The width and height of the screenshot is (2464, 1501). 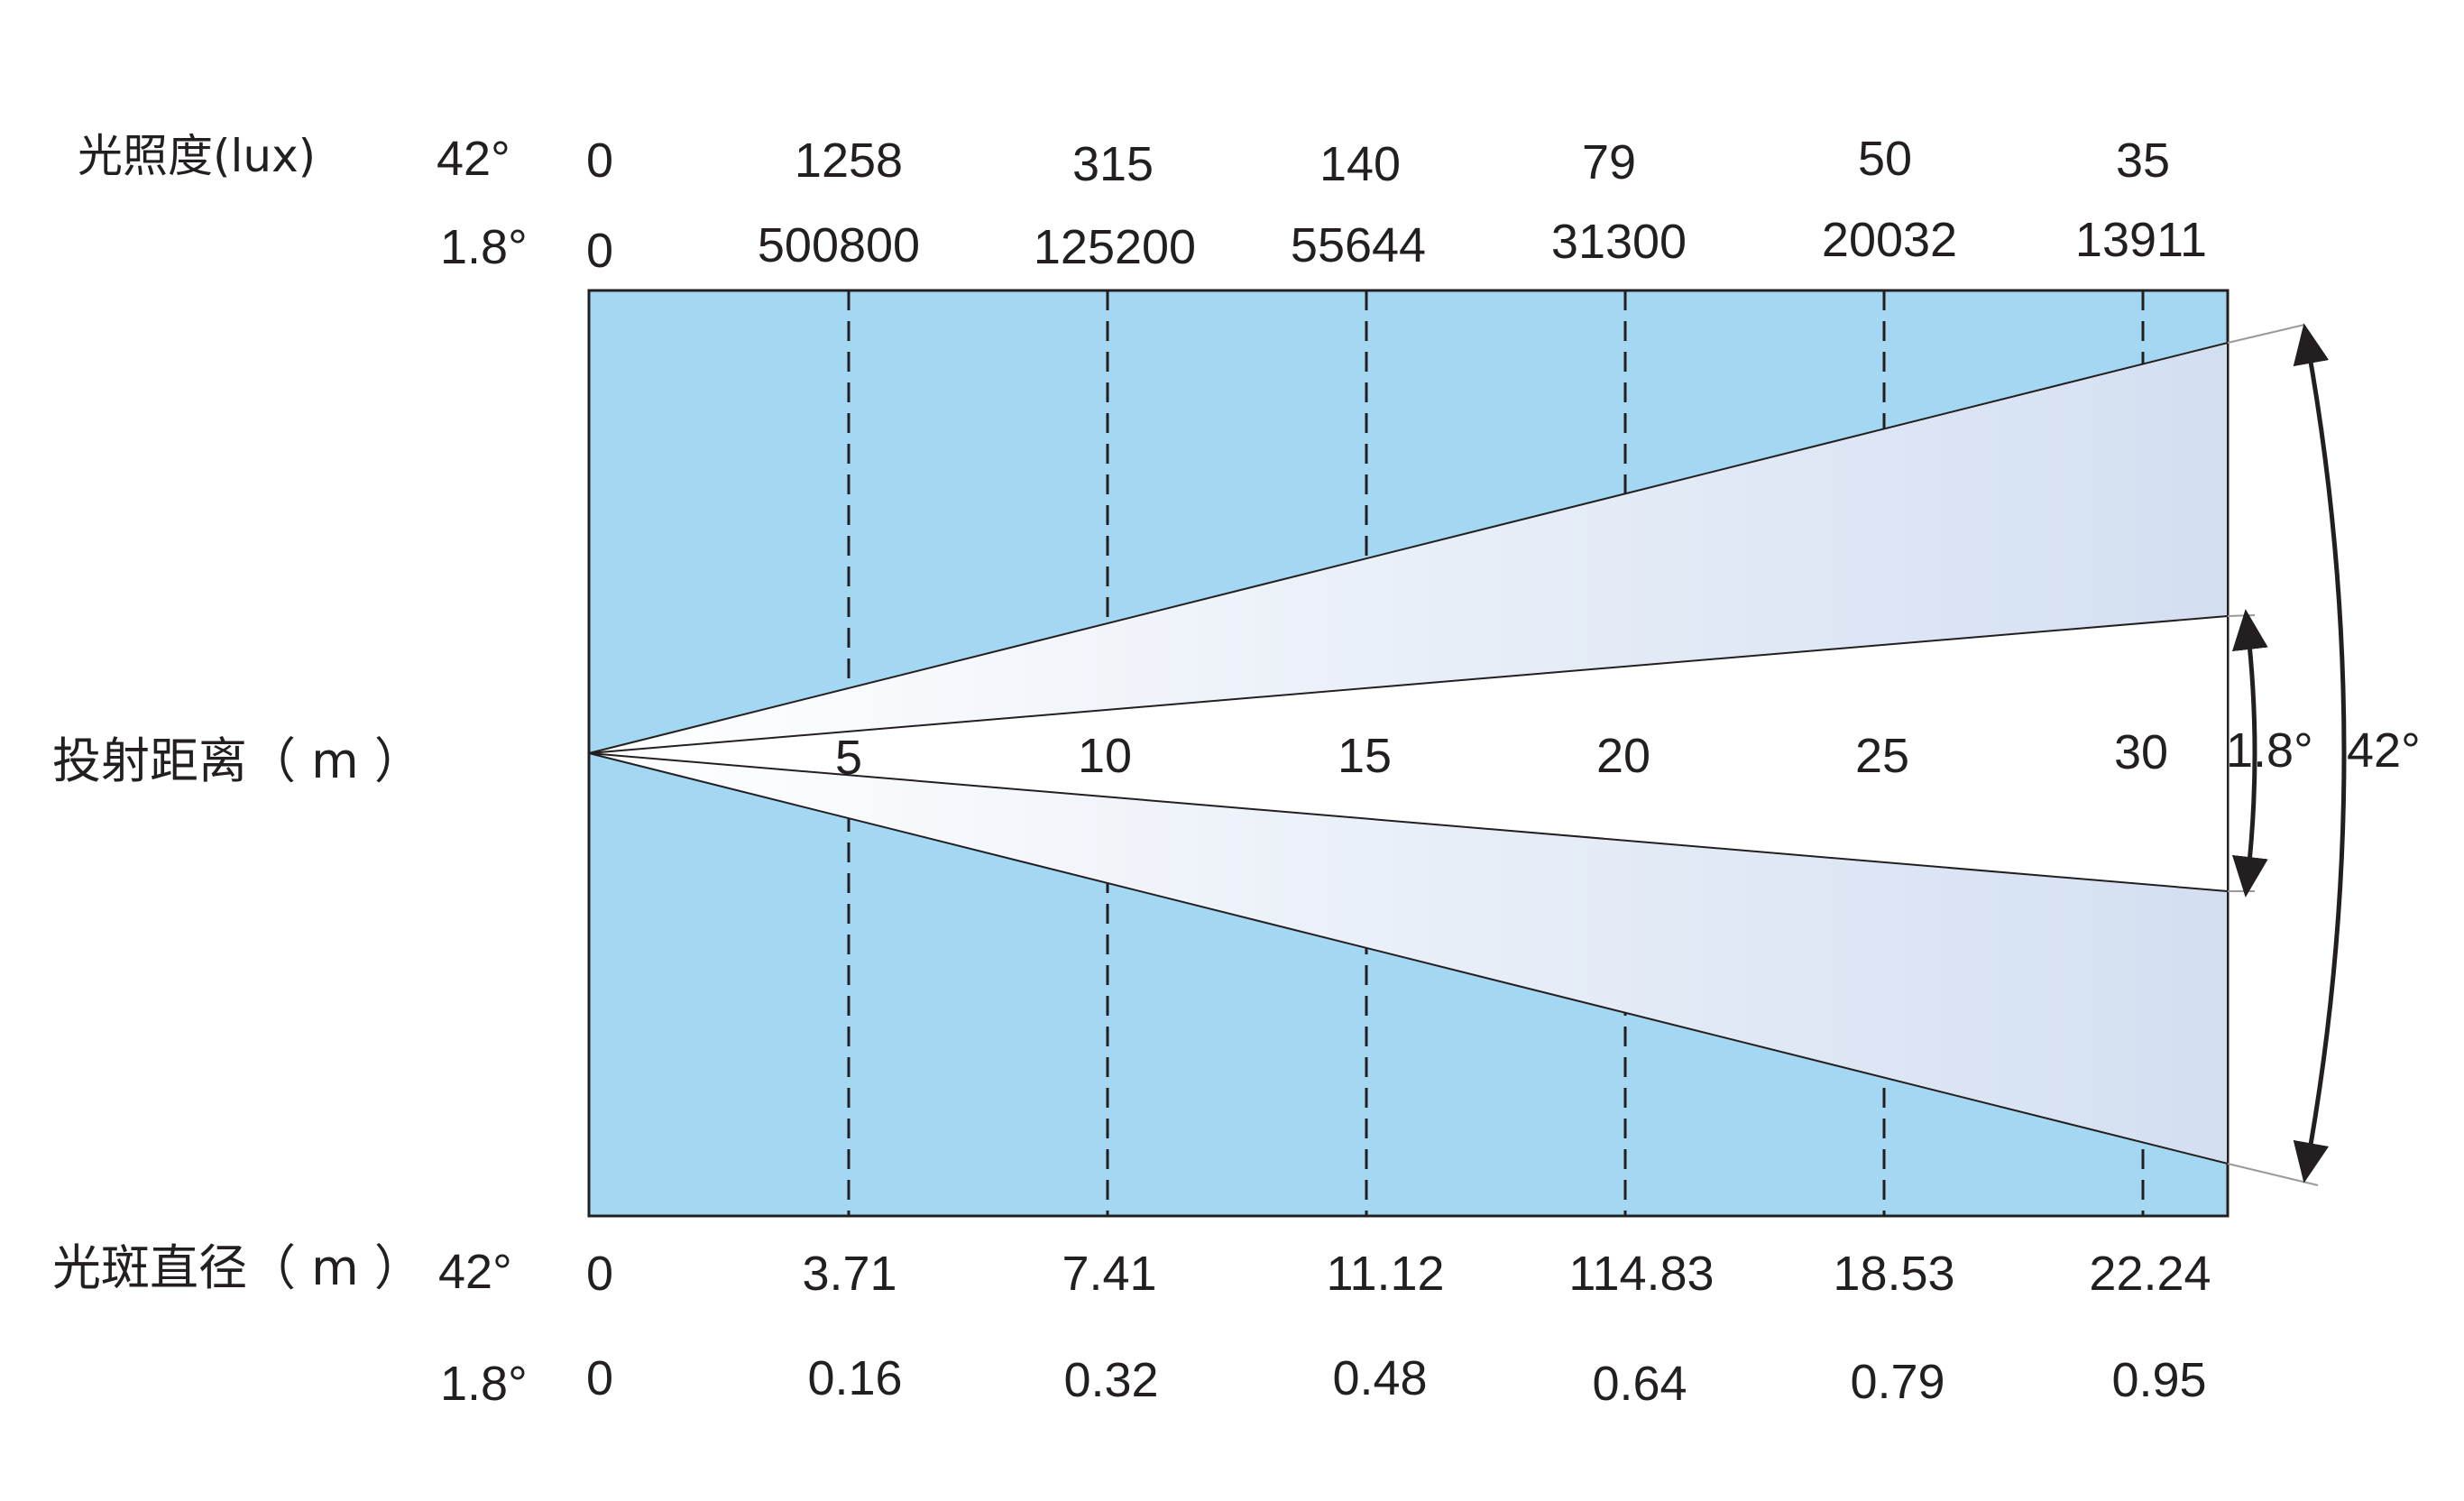 I want to click on diameter-narrow-value: 0.48, so click(x=1380, y=1378).